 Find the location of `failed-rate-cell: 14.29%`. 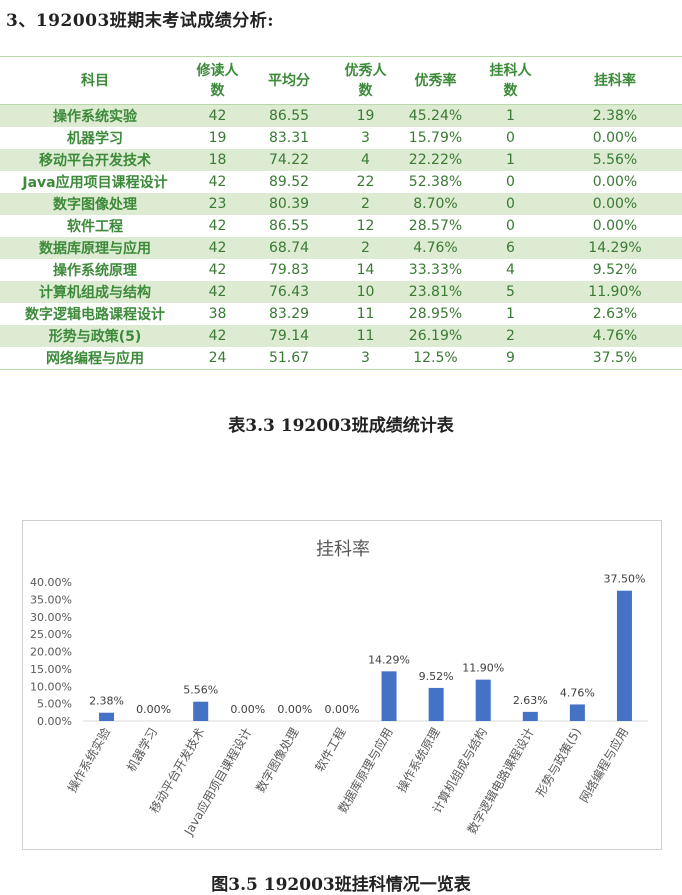

failed-rate-cell: 14.29% is located at coordinates (615, 248).